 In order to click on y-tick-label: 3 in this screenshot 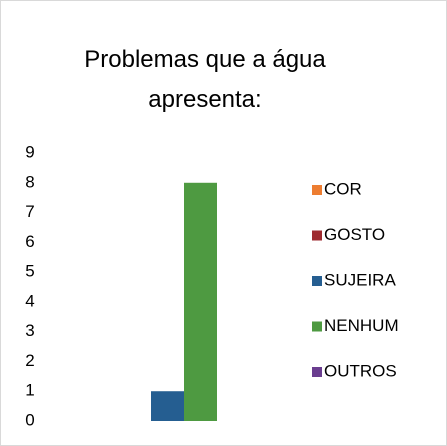, I will do `click(29, 330)`.